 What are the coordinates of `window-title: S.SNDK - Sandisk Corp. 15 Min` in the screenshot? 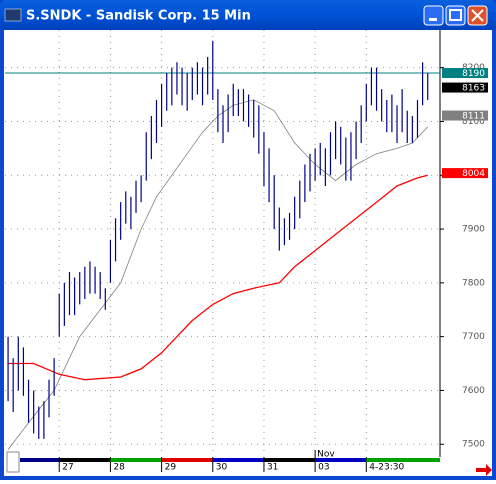 It's located at (138, 16).